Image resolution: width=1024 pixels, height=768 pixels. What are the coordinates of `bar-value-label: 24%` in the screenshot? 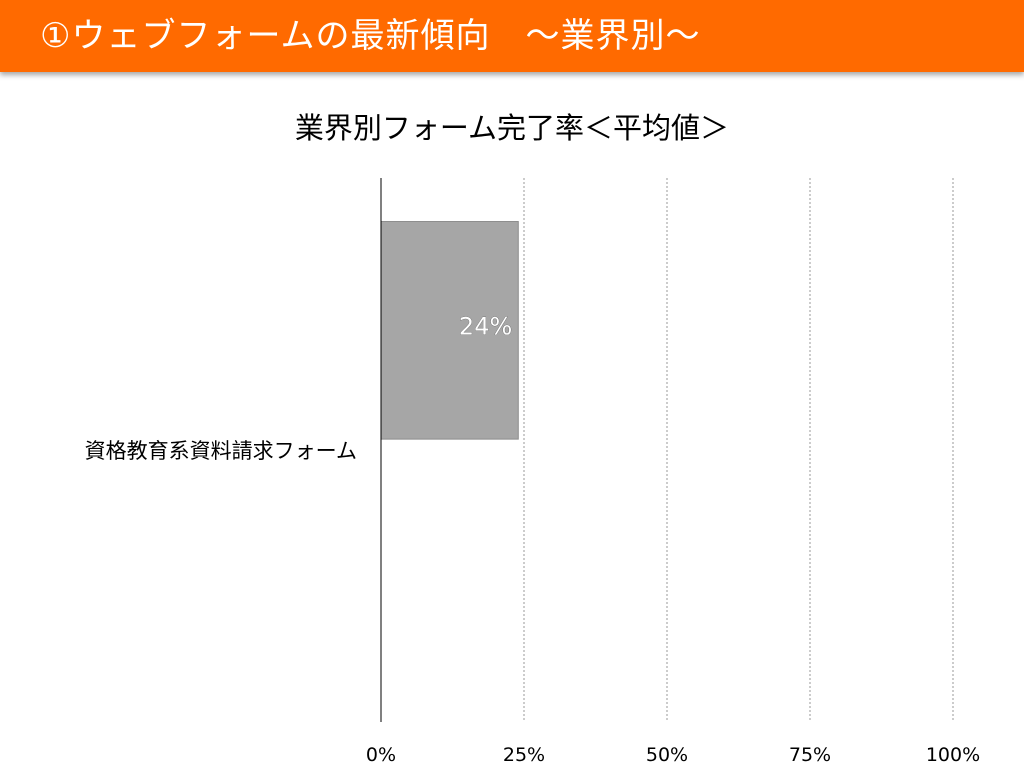 It's located at (485, 327).